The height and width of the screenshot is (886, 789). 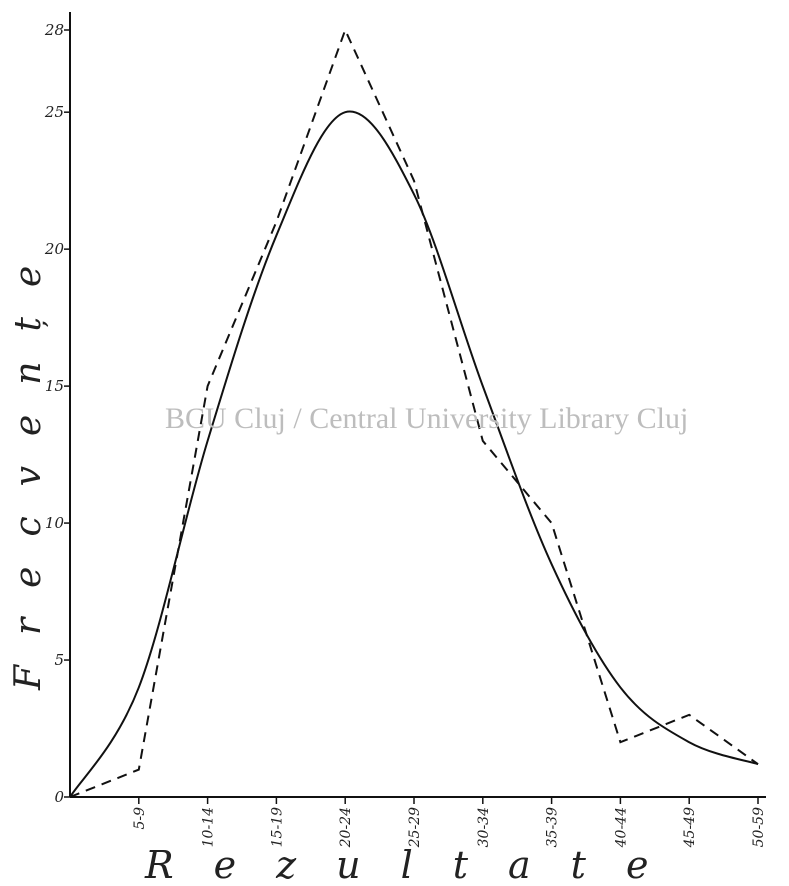 What do you see at coordinates (54, 386) in the screenshot?
I see `y-tick-label: 15` at bounding box center [54, 386].